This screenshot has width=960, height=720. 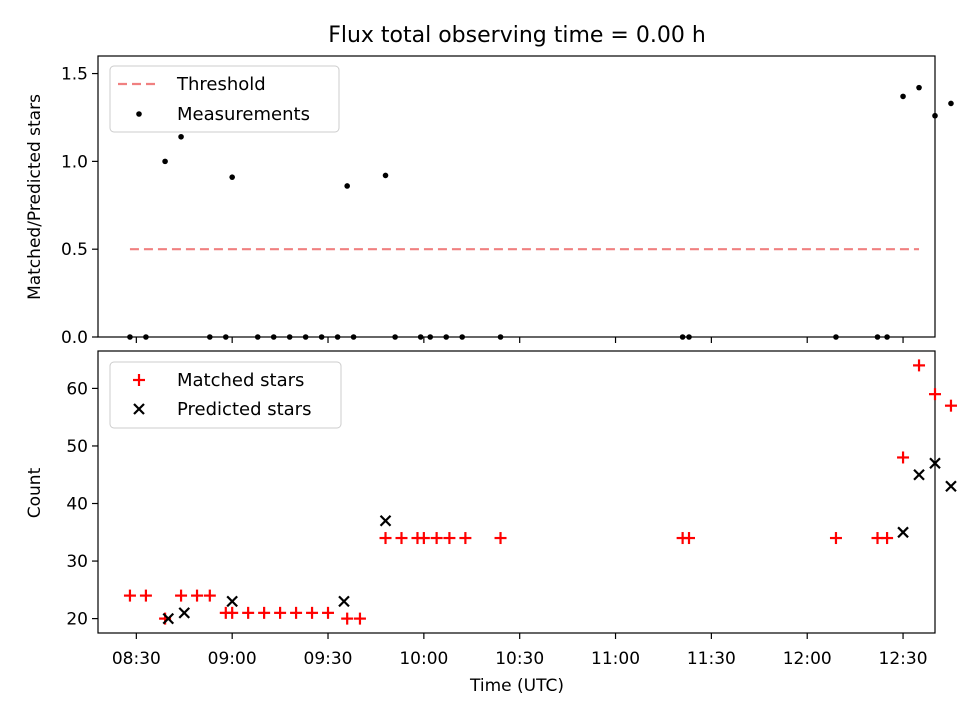 I want to click on bottom-x-tick-label: 08:30, so click(x=136, y=659).